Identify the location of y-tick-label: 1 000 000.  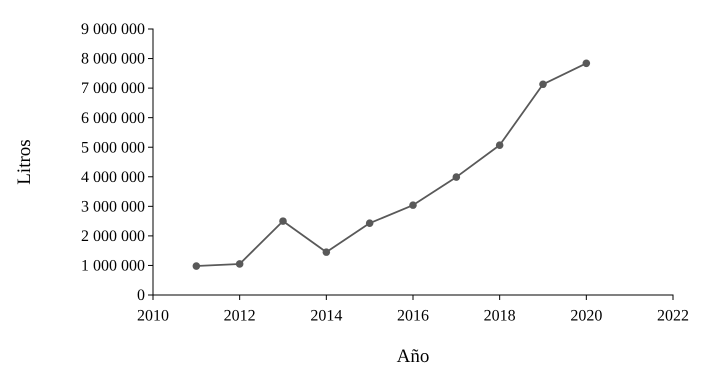
(113, 266).